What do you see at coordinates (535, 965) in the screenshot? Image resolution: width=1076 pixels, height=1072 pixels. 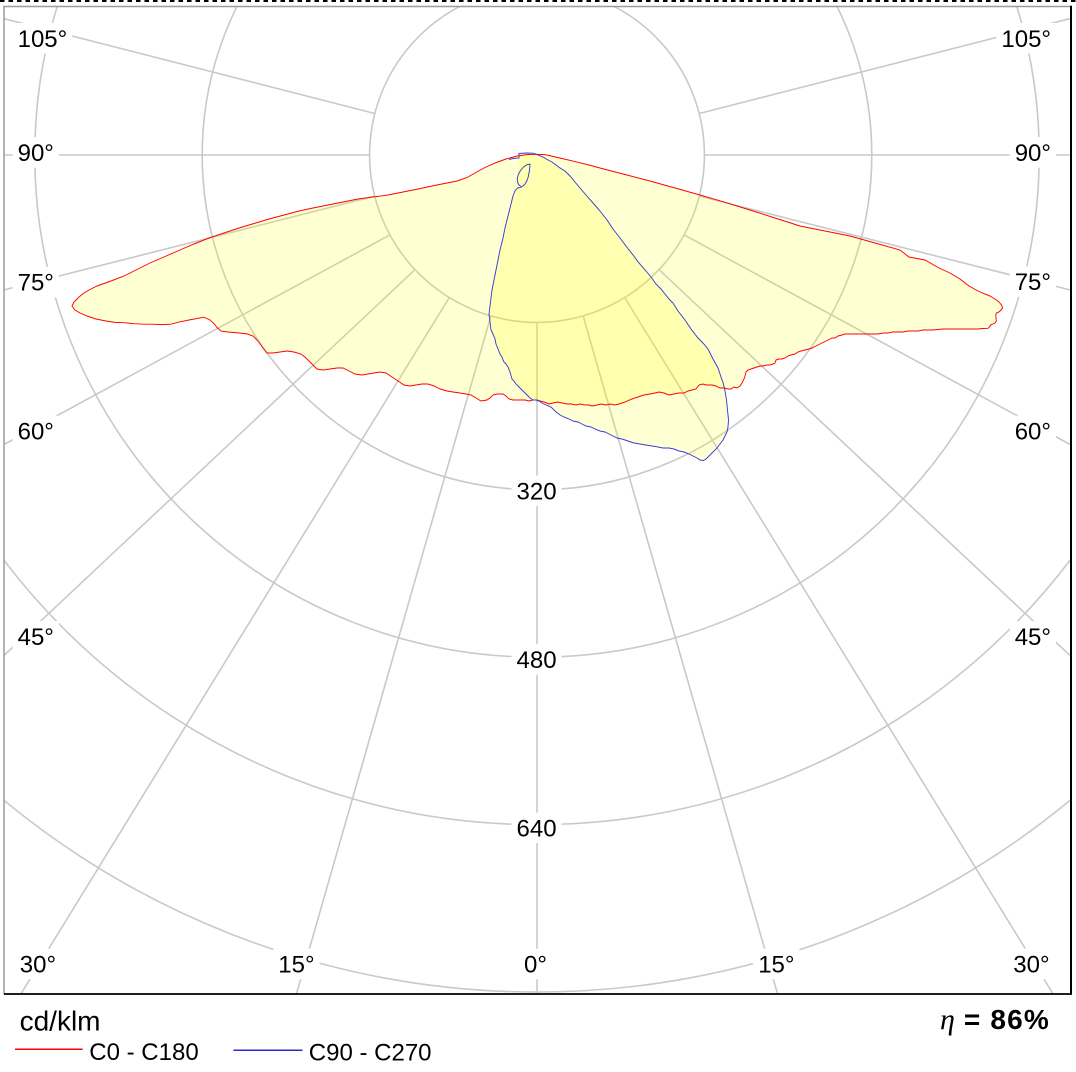 I see `svg-text: 0°` at bounding box center [535, 965].